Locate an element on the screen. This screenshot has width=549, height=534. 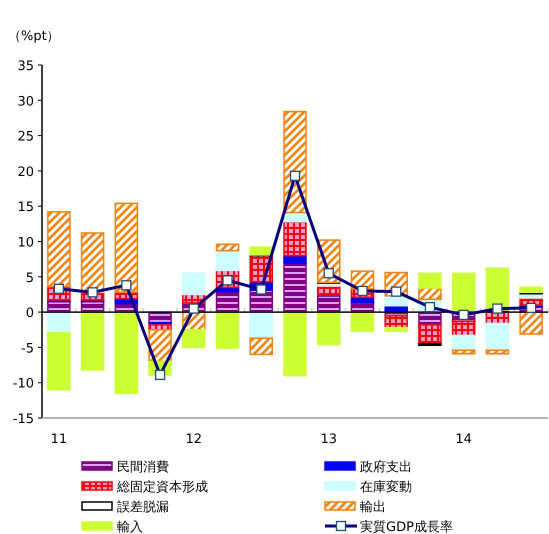
legend-label: 輸入 is located at coordinates (130, 527).